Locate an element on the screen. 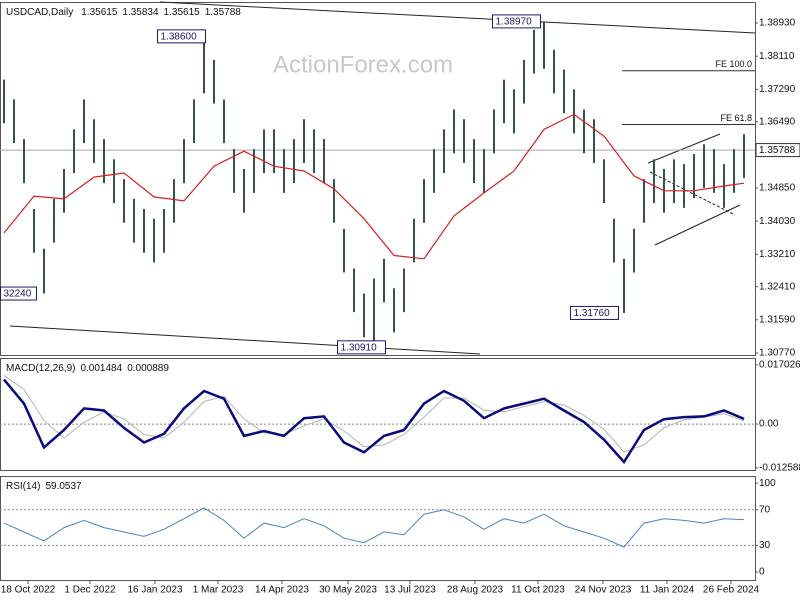  y-tick-label: 1.37290 is located at coordinates (777, 89).